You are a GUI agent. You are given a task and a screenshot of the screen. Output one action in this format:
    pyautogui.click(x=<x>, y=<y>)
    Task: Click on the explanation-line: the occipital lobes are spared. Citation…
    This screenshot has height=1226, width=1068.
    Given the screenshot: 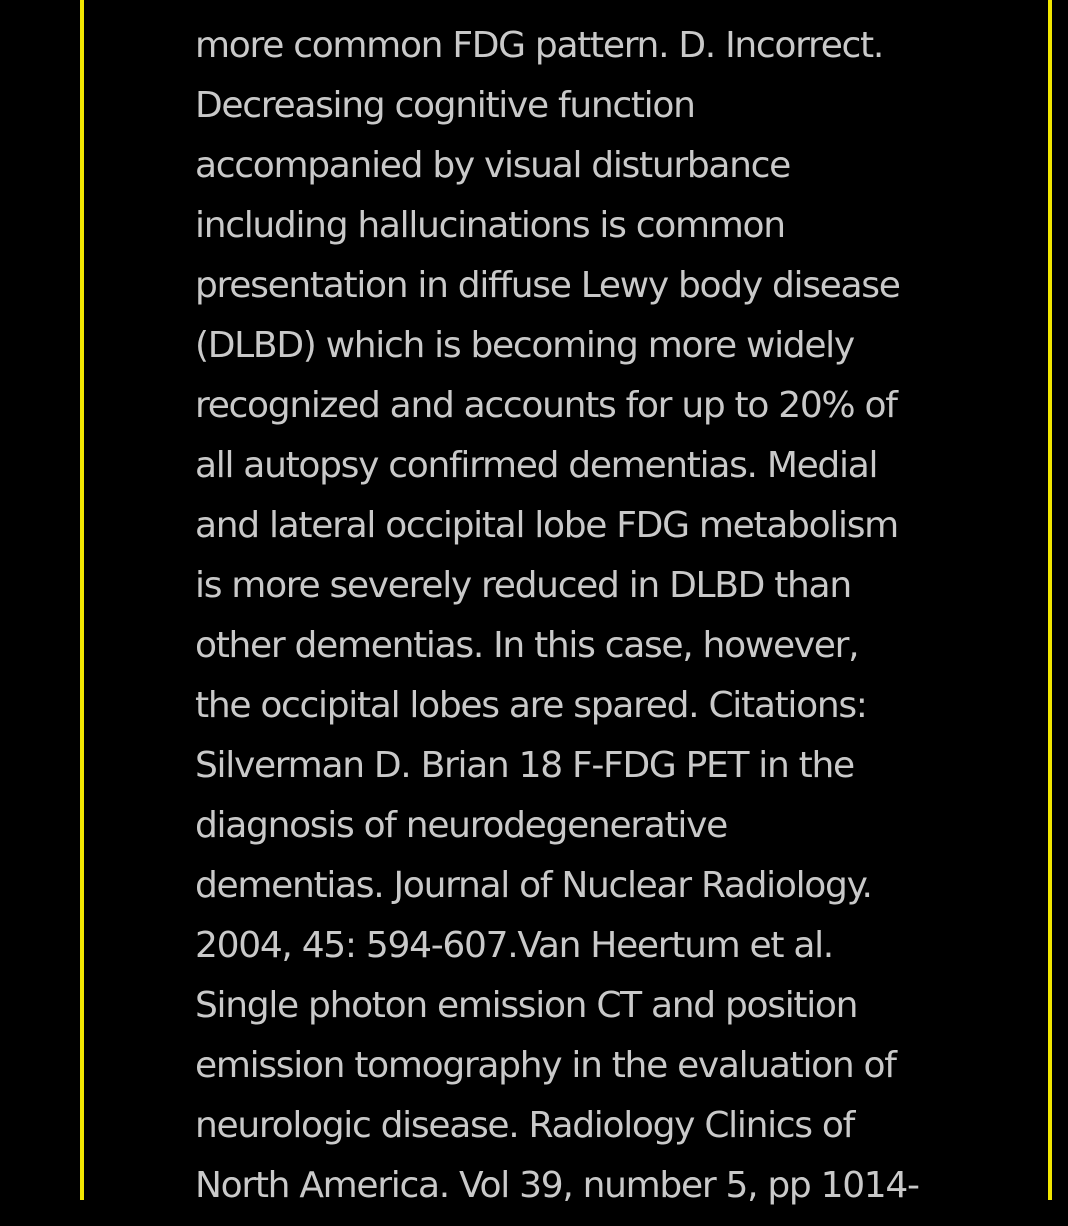 What is the action you would take?
    pyautogui.click(x=531, y=705)
    